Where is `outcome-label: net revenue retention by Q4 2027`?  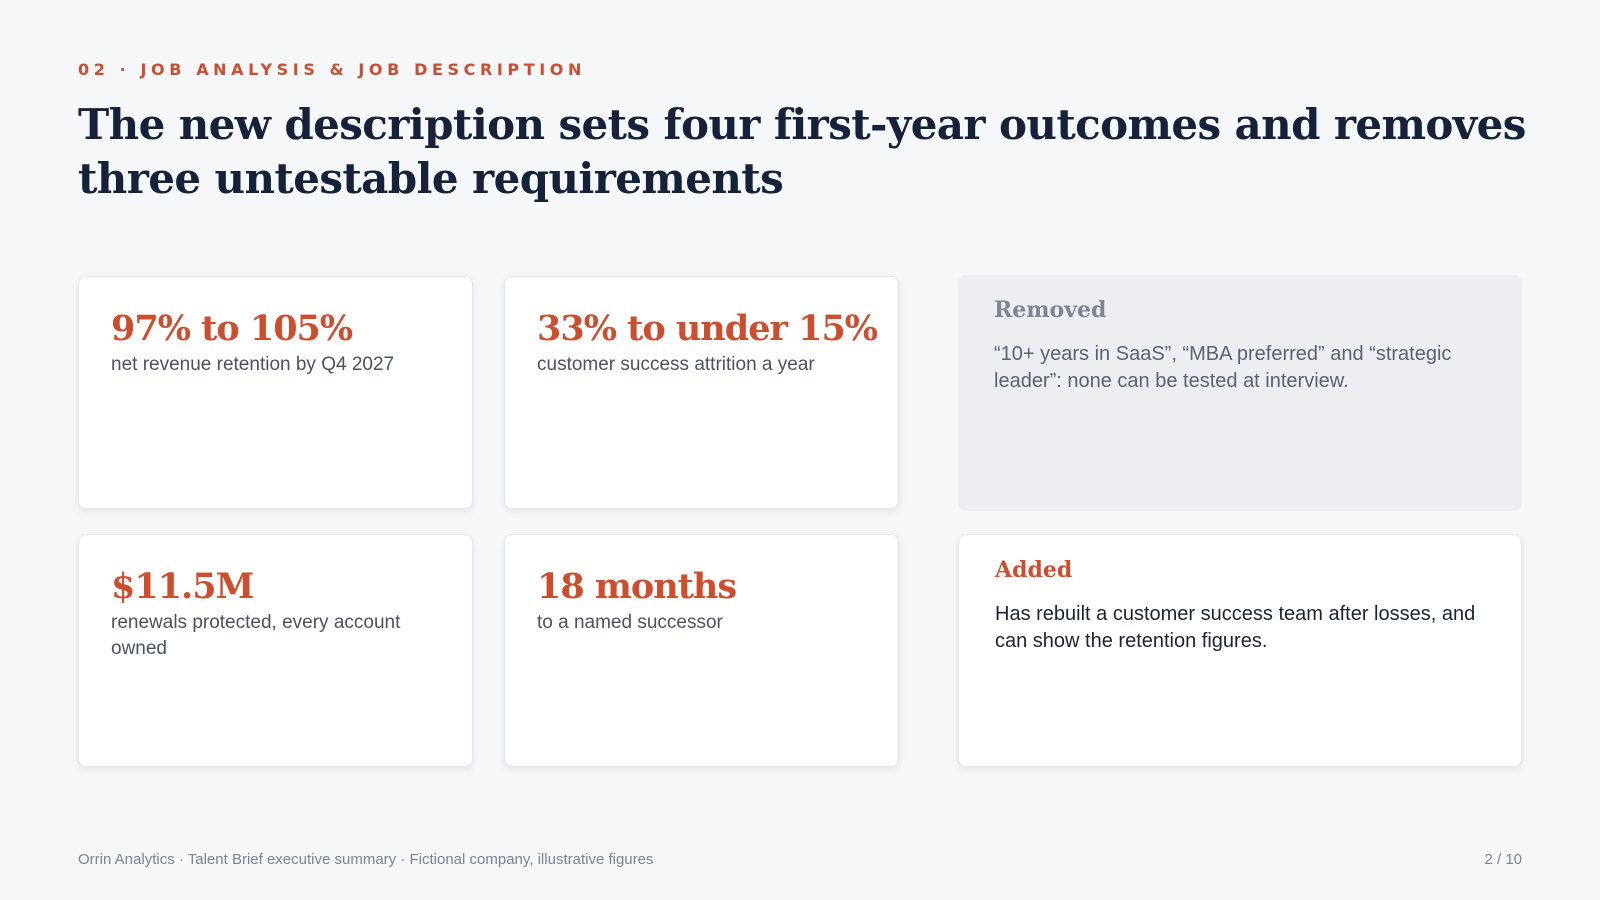
outcome-label: net revenue retention by Q4 2027 is located at coordinates (253, 364).